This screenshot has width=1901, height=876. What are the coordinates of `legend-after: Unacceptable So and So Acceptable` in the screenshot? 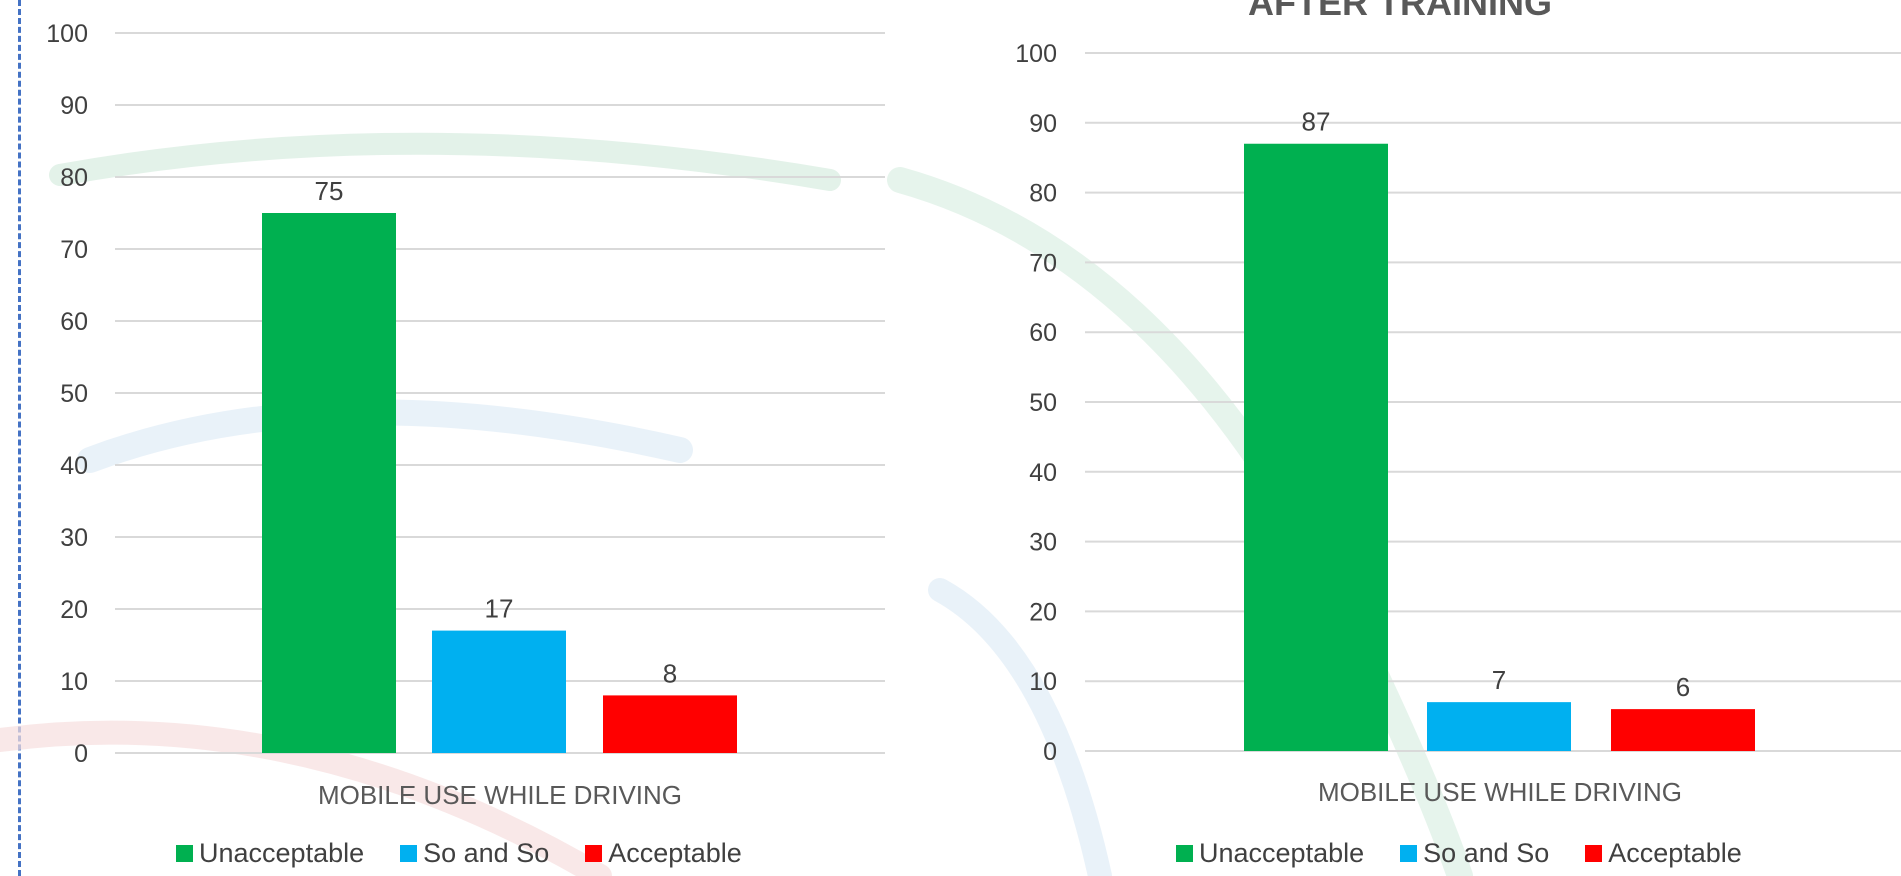 It's located at (1477, 853).